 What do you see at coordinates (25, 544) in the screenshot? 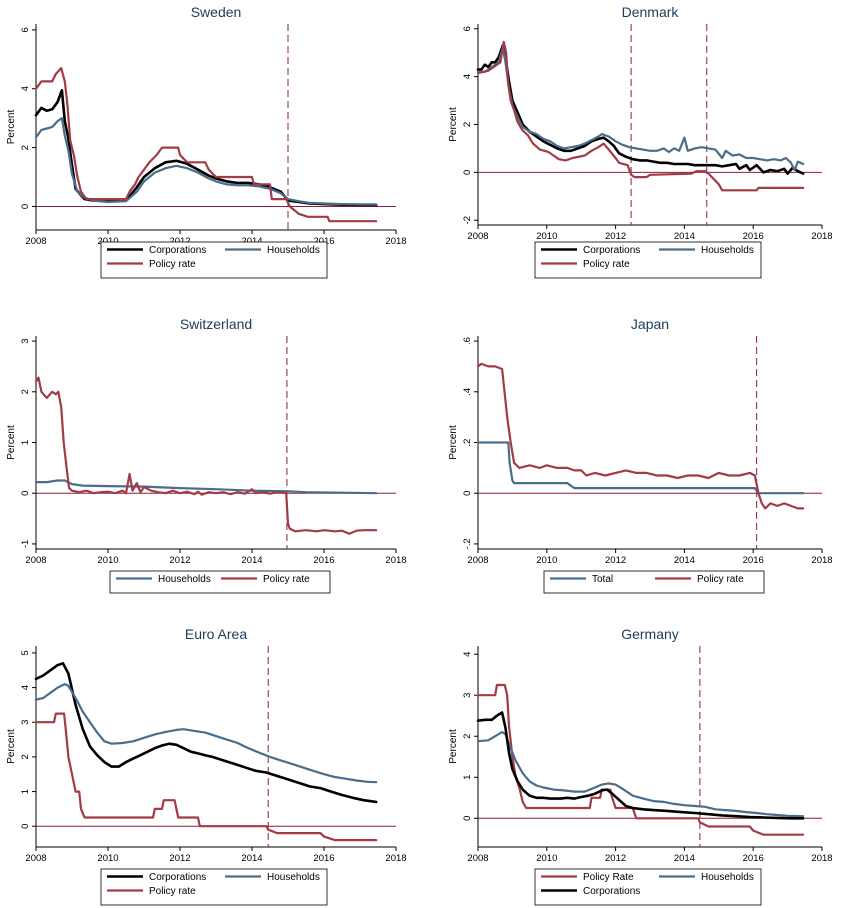
I see `y-tick-label: -1` at bounding box center [25, 544].